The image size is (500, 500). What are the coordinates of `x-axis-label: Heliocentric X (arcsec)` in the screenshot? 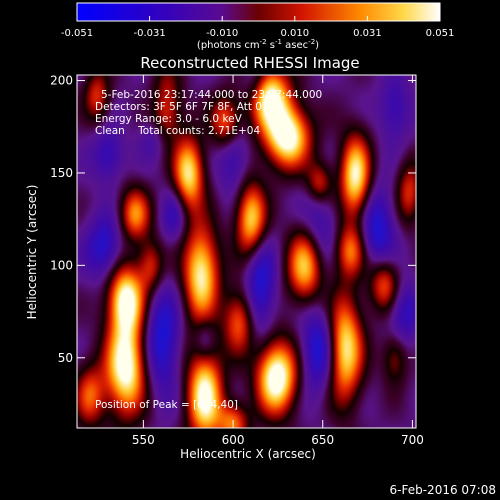 It's located at (248, 454).